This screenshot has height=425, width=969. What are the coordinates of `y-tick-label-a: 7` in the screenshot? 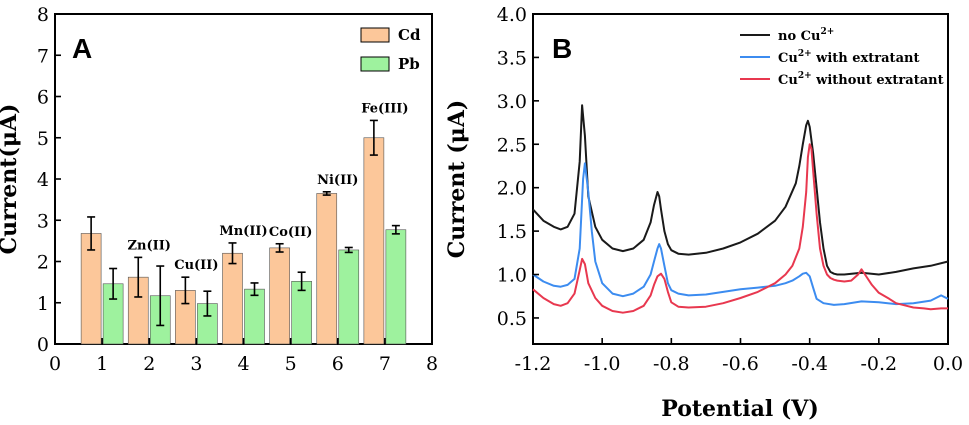 It's located at (43, 56).